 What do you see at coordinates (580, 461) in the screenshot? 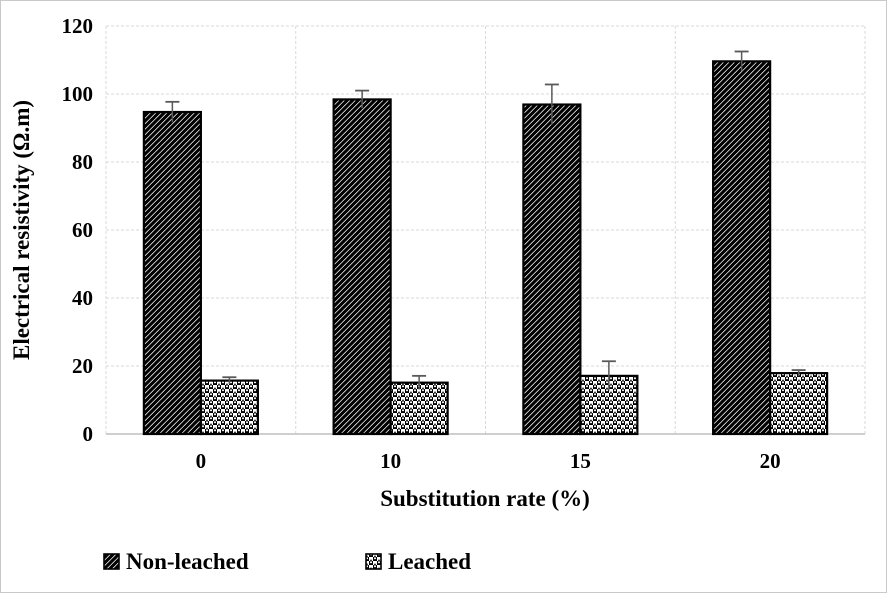
I see `x-tick-label: 15` at bounding box center [580, 461].